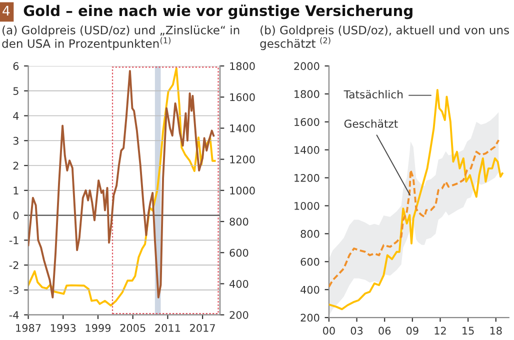  Describe the element at coordinates (242, 97) in the screenshot. I see `y2-tick-label: 1600` at that location.